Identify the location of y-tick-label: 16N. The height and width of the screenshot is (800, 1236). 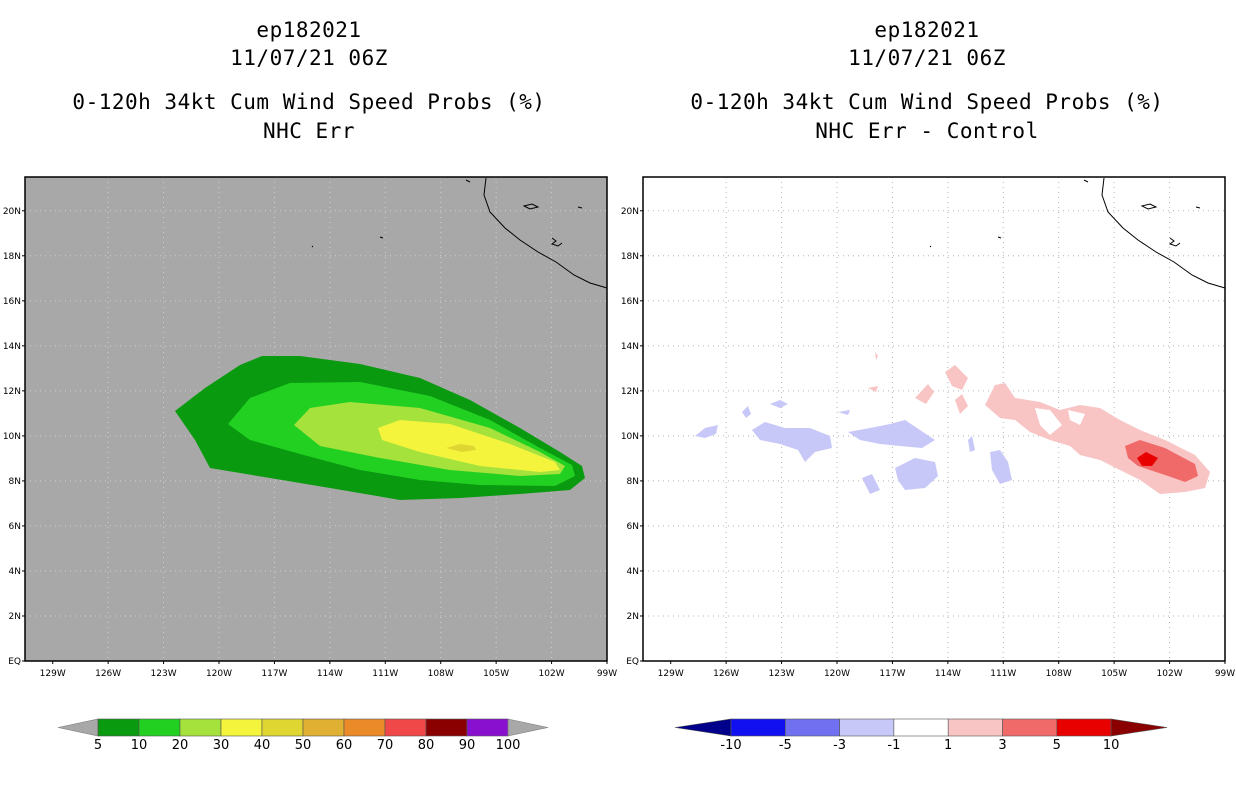
(630, 302).